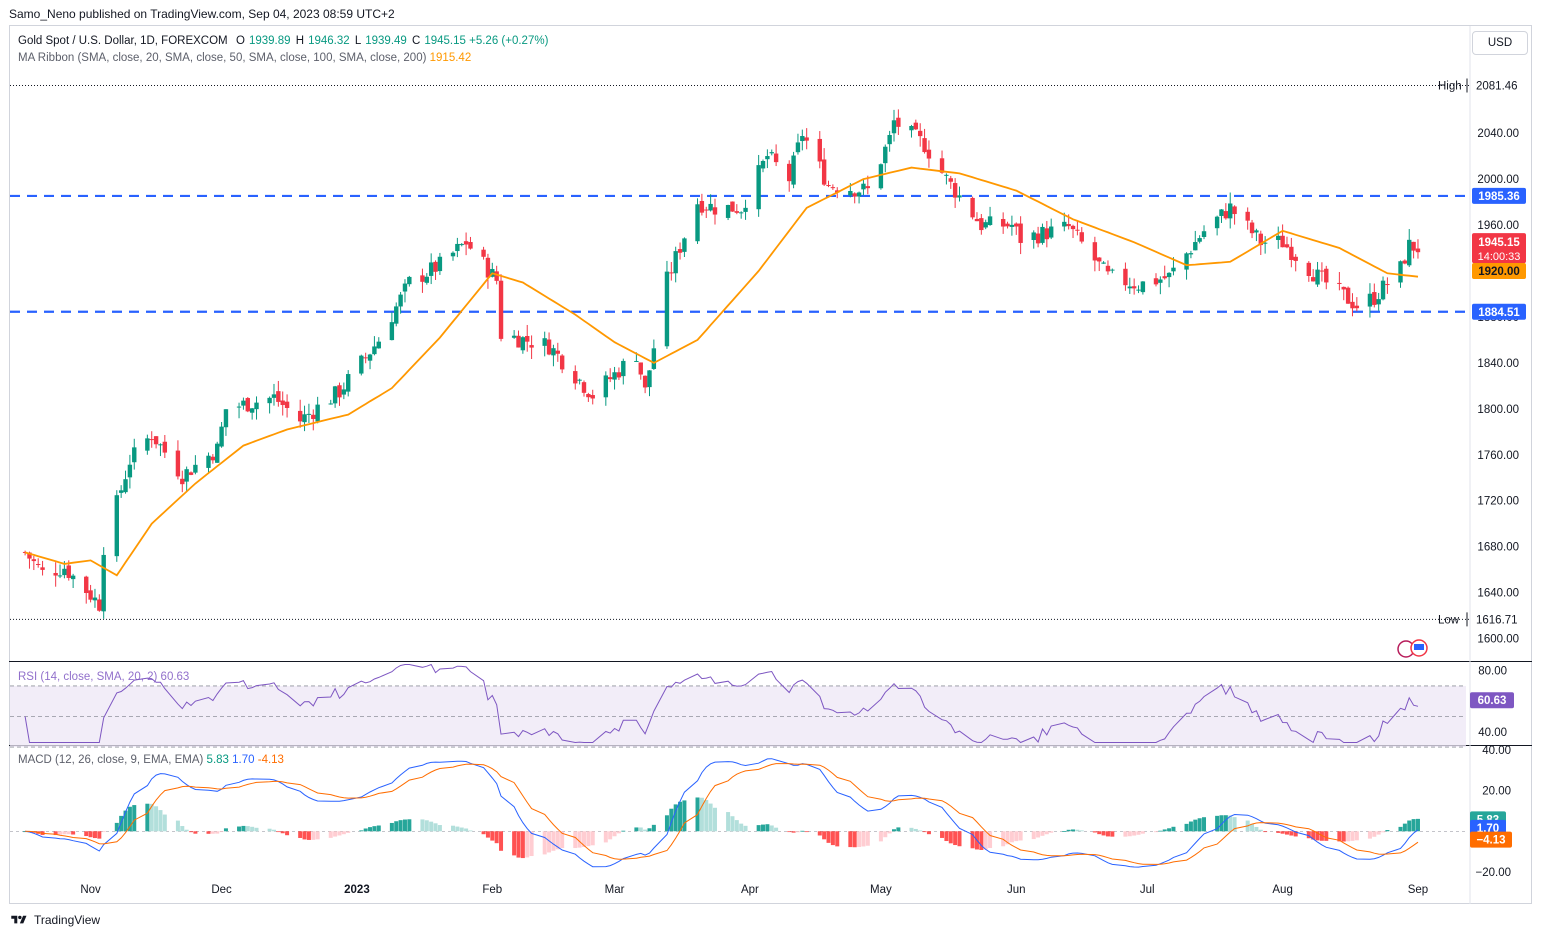 The width and height of the screenshot is (1543, 939). Describe the element at coordinates (123, 41) in the screenshot. I see `symbol-name: Gold Spot / U.S. Dollar, 1D, FOREXCOM` at that location.